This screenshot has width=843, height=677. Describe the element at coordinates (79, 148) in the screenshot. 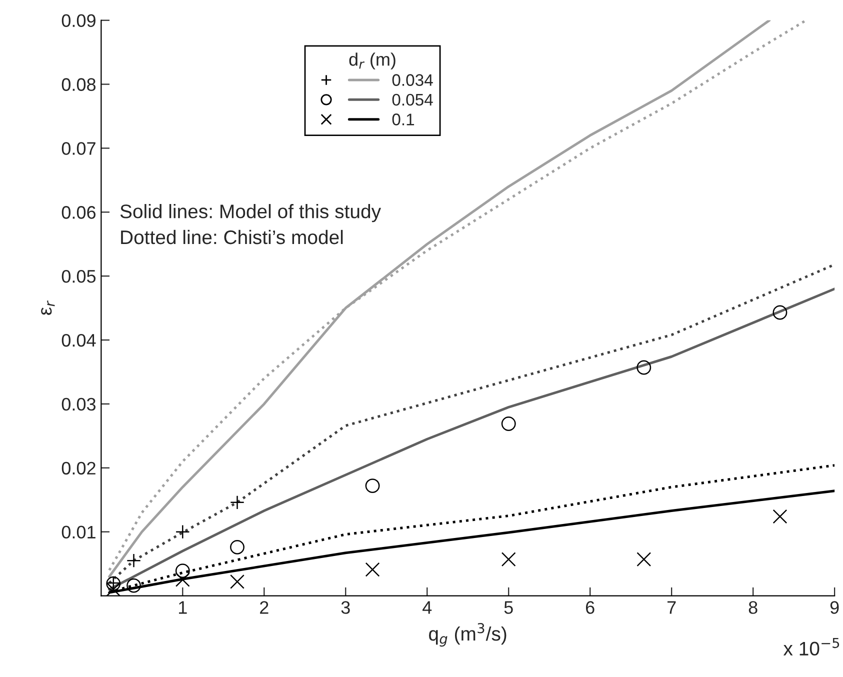

I see `y-tick-label: 0.07` at that location.